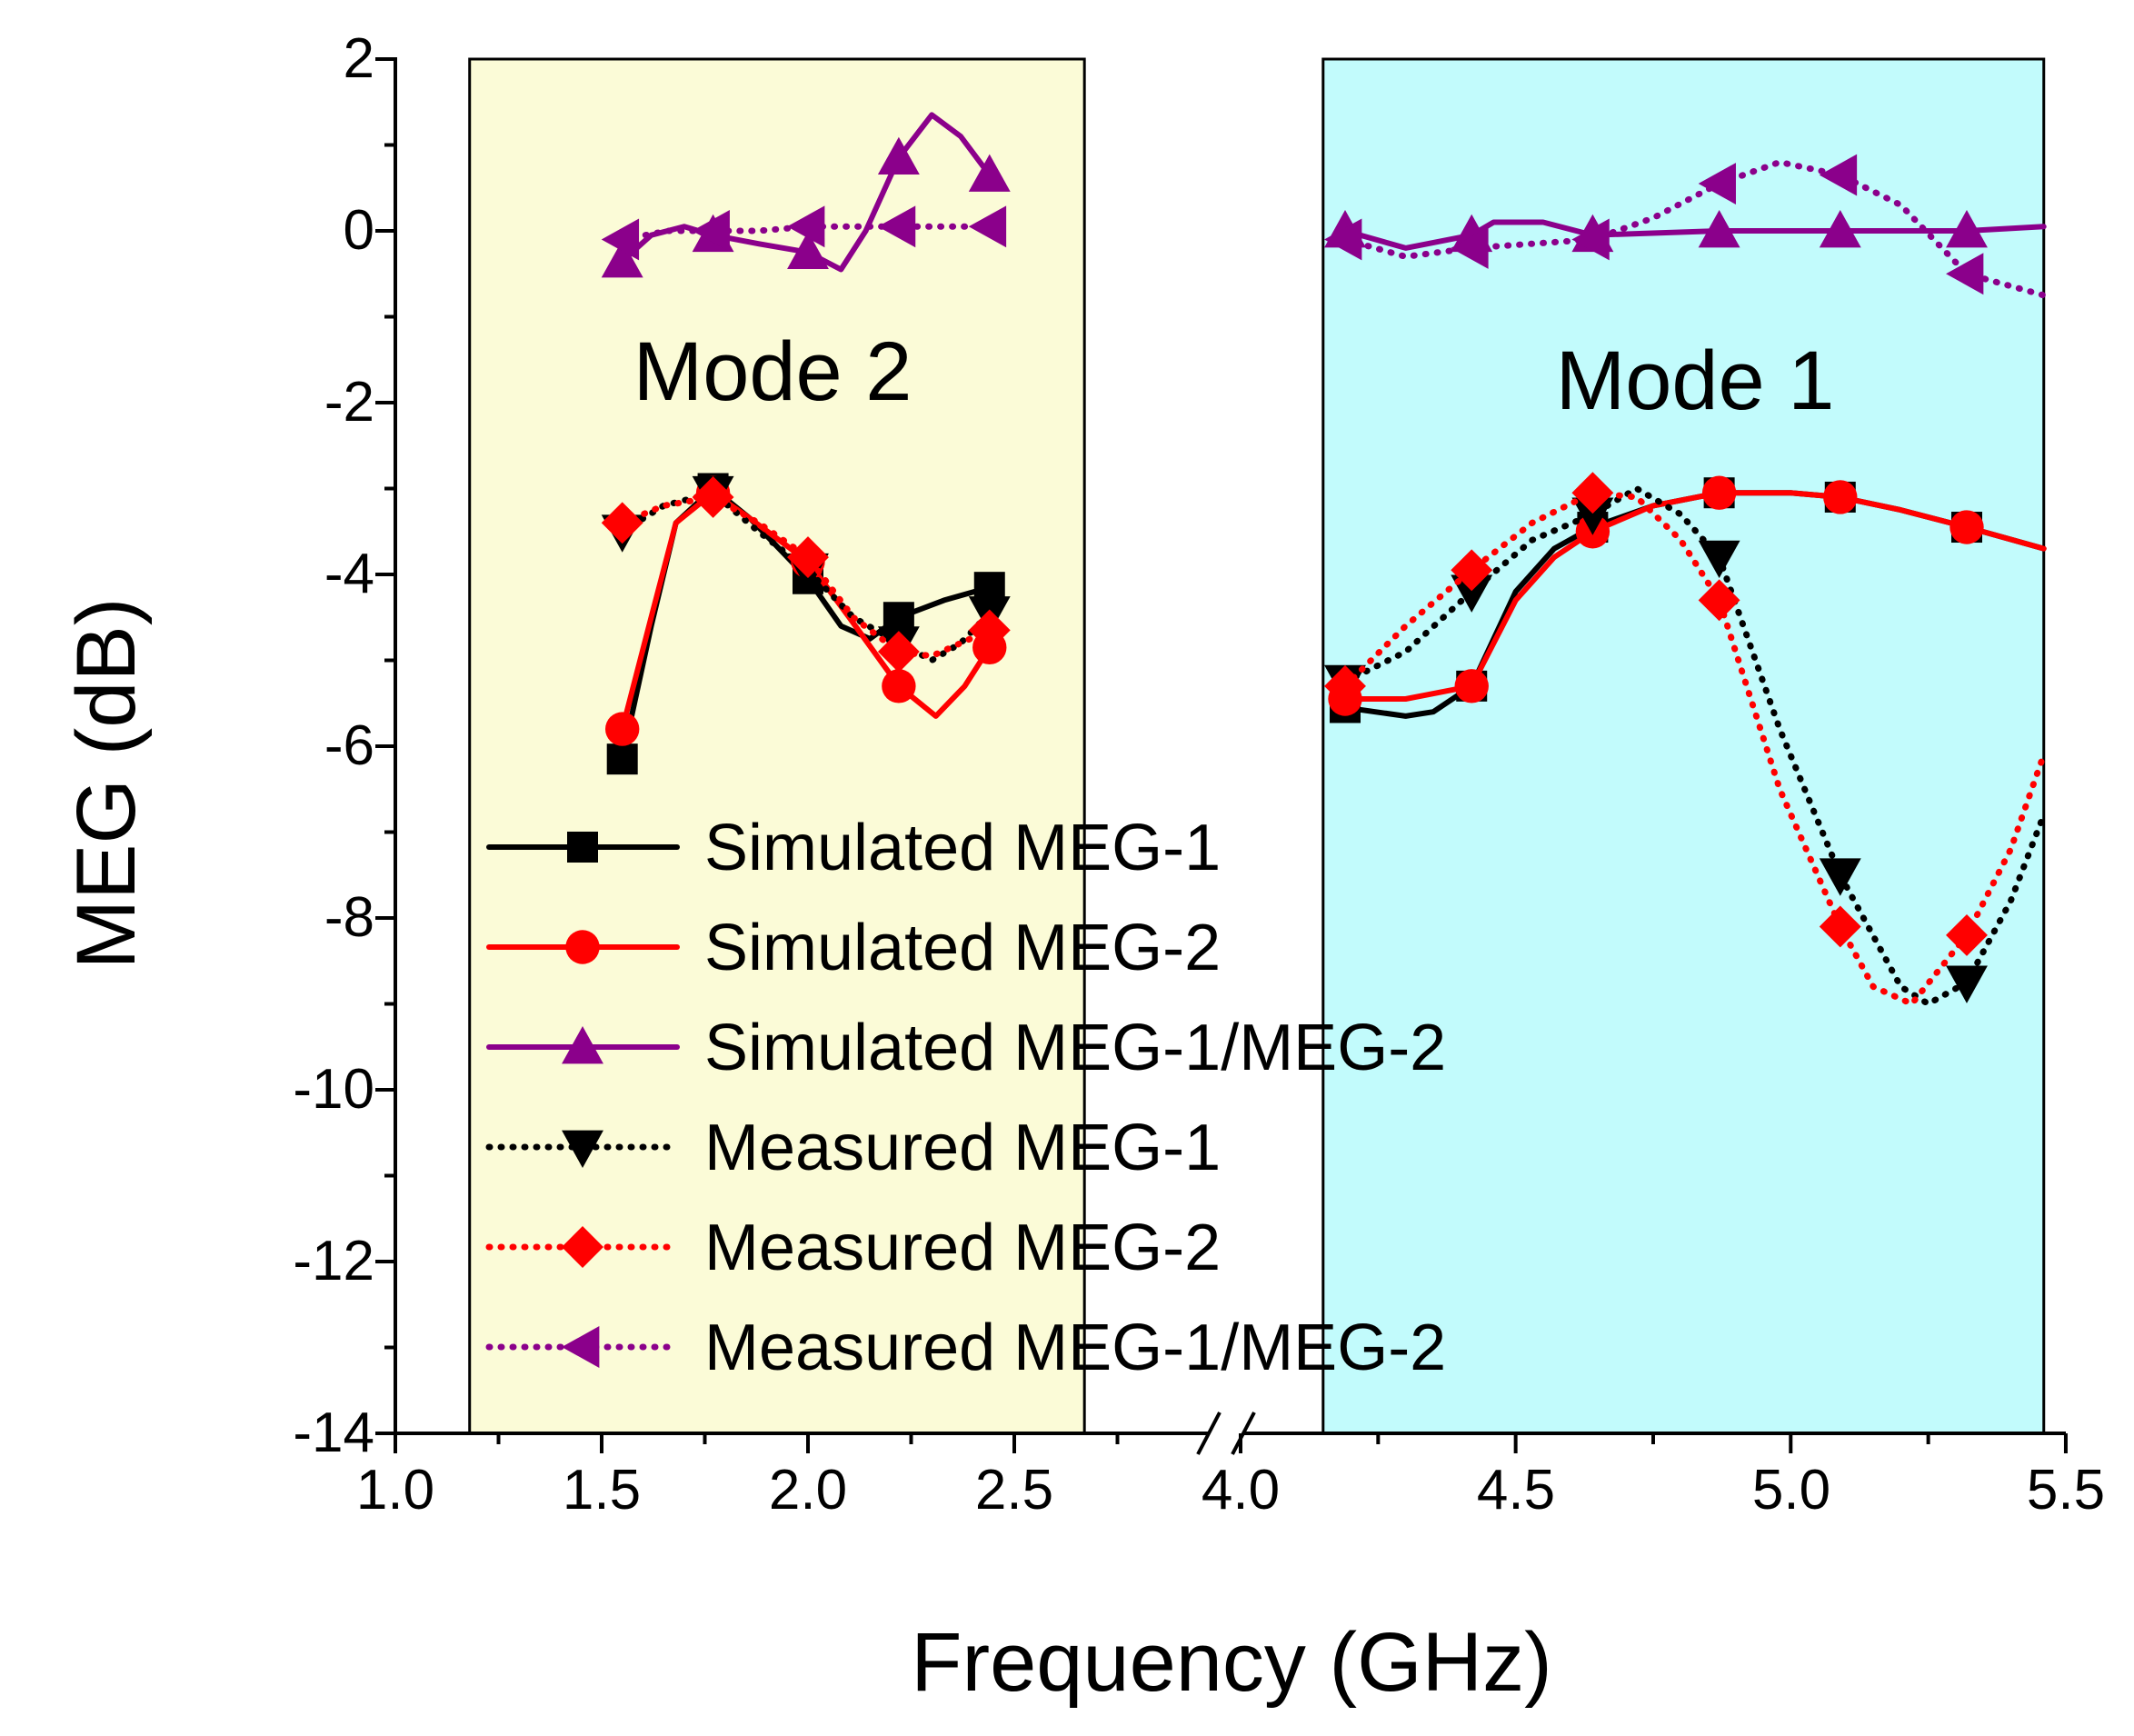  What do you see at coordinates (385, 746) in the screenshot?
I see `y-axis-ticks` at bounding box center [385, 746].